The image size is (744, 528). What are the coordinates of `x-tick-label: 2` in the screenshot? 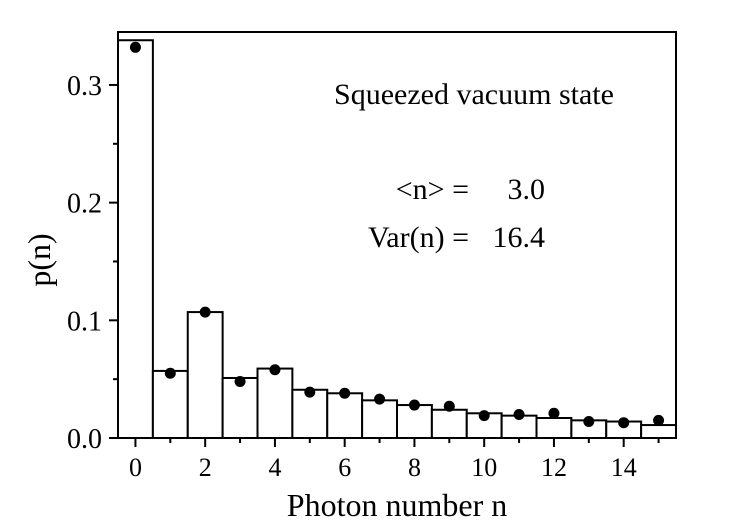 It's located at (205, 467).